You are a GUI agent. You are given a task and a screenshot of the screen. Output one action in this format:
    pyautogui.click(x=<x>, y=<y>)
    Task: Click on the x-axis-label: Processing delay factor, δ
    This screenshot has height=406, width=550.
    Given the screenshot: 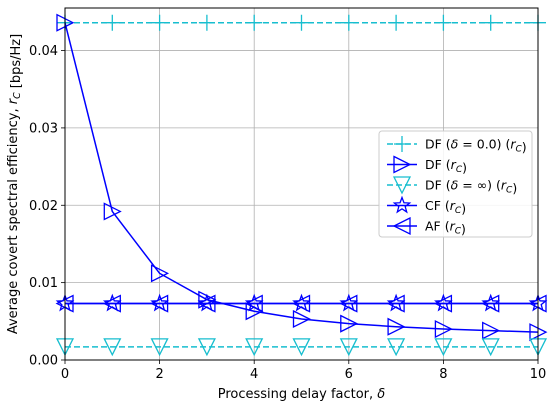 What is the action you would take?
    pyautogui.click(x=302, y=394)
    